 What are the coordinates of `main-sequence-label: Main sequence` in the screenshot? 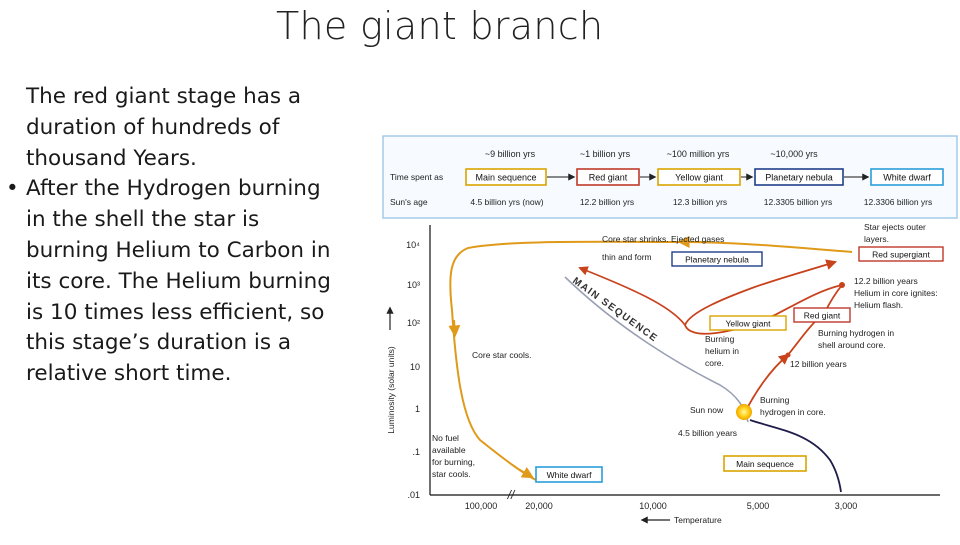 It's located at (765, 464).